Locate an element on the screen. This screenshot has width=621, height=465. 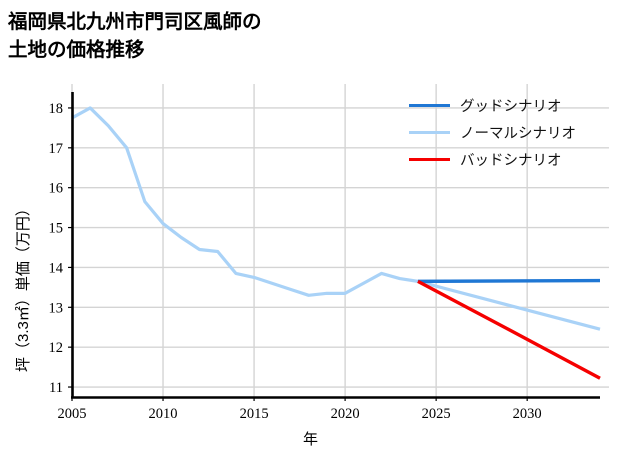
y-tick-label: 15 is located at coordinates (56, 229).